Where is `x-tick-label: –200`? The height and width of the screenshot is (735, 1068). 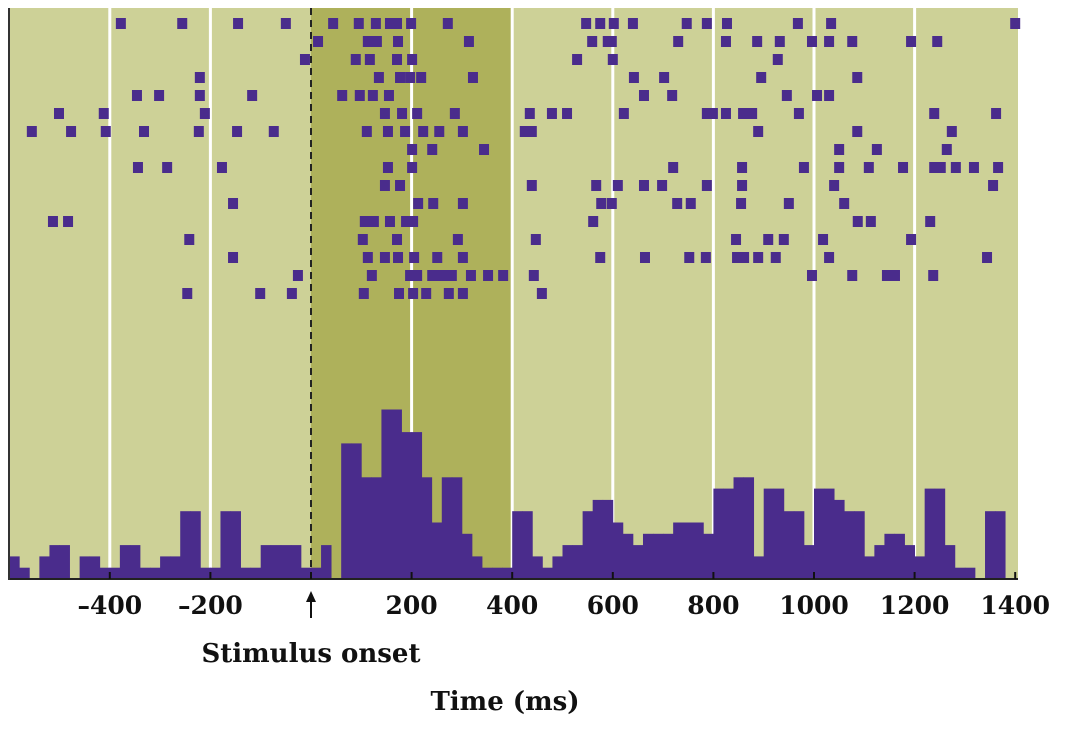
x-tick-label: –200 is located at coordinates (210, 605).